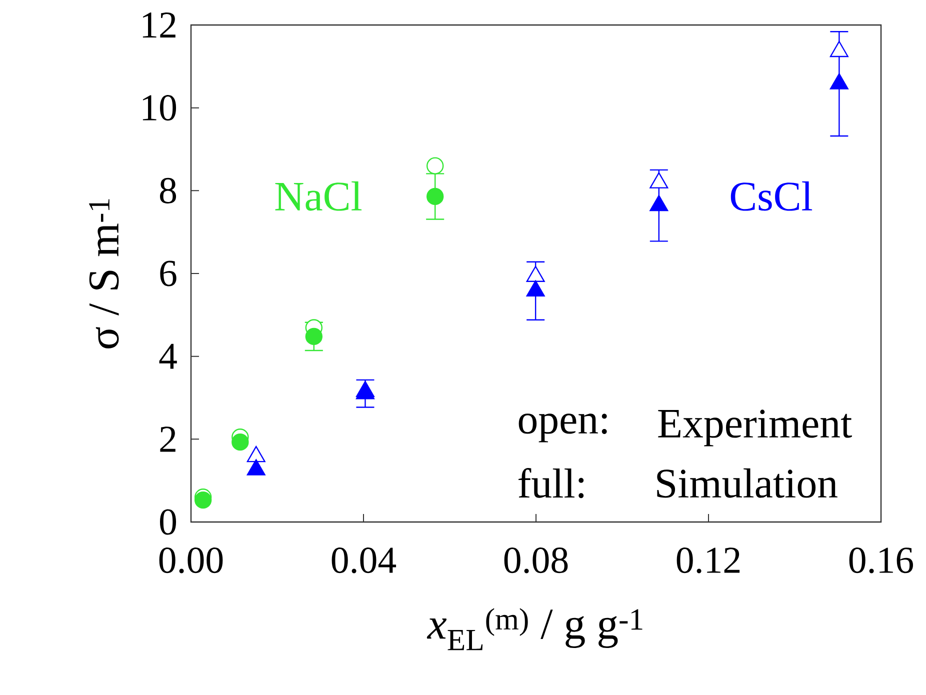 The image size is (926, 695). What do you see at coordinates (755, 428) in the screenshot?
I see `annotation: Experiment` at bounding box center [755, 428].